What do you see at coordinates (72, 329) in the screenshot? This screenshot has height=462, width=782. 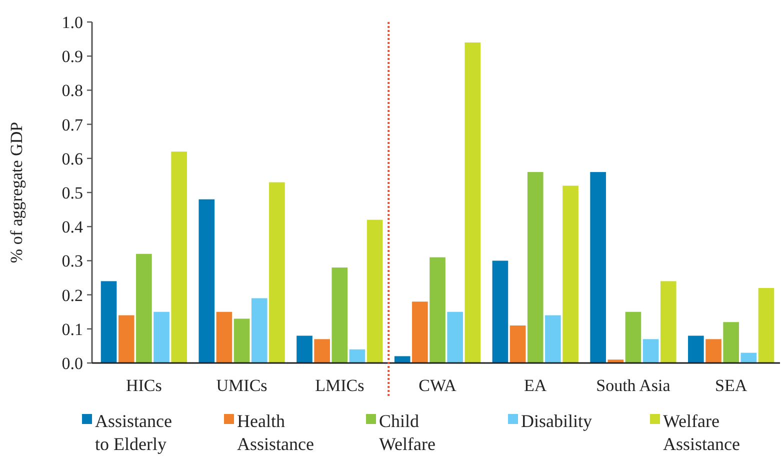 I see `y-tick-label: 0.1` at bounding box center [72, 329].